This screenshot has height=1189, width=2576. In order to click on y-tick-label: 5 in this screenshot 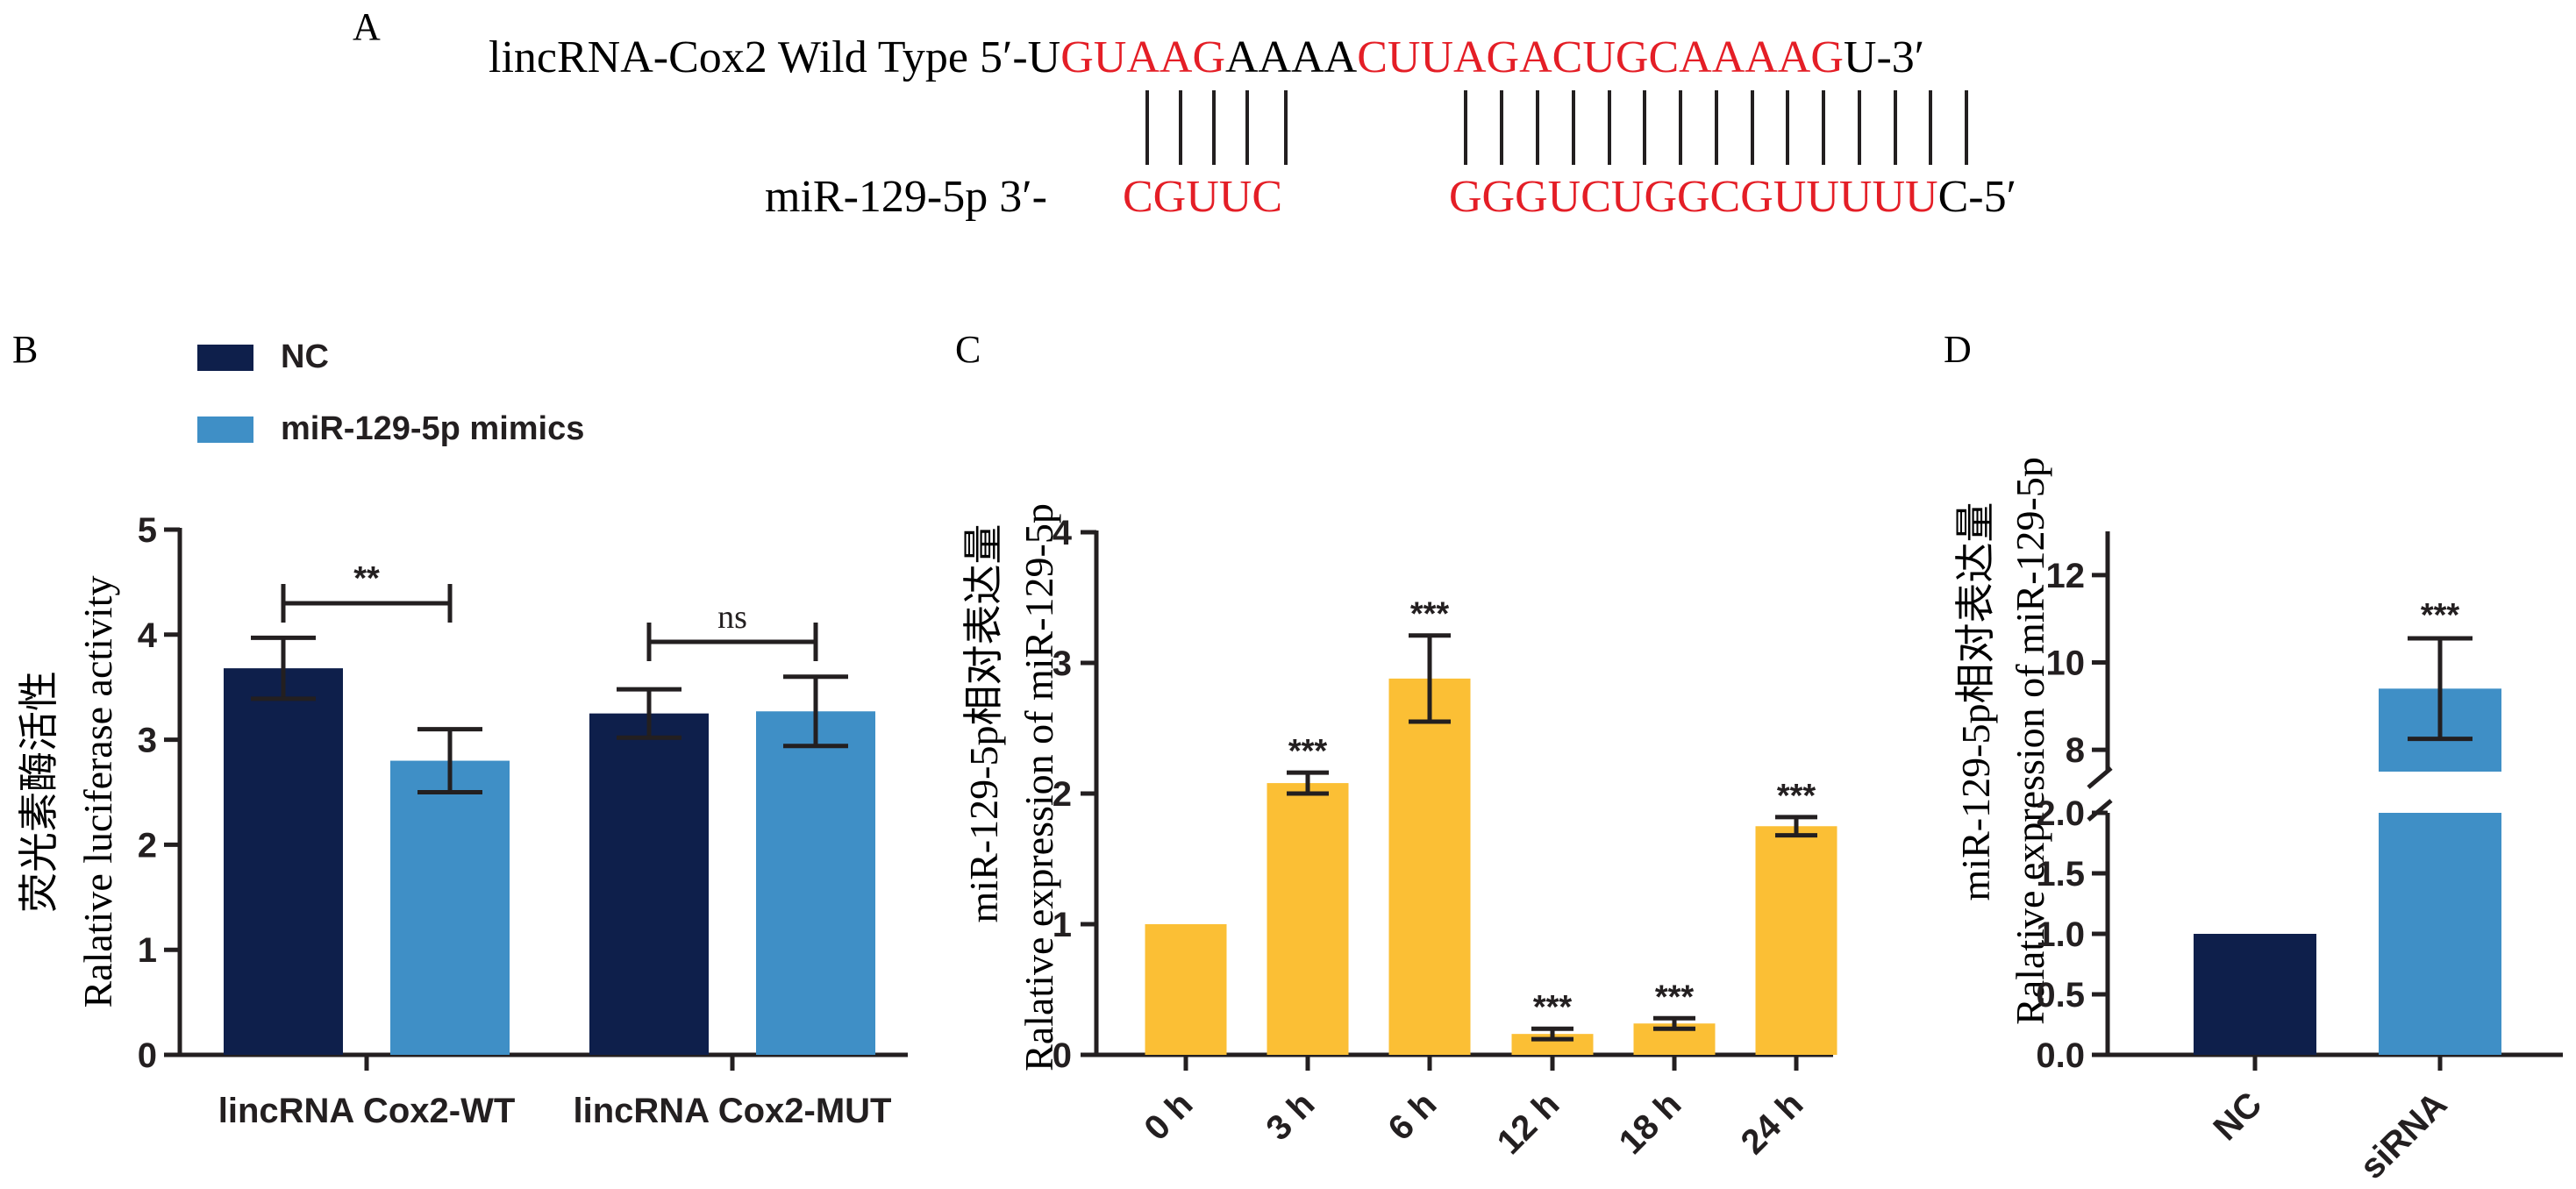, I will do `click(147, 530)`.